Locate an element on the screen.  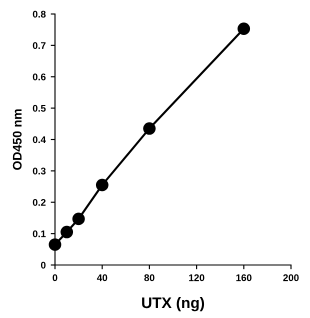
x-axis-title: UTX (ng) is located at coordinates (173, 304).